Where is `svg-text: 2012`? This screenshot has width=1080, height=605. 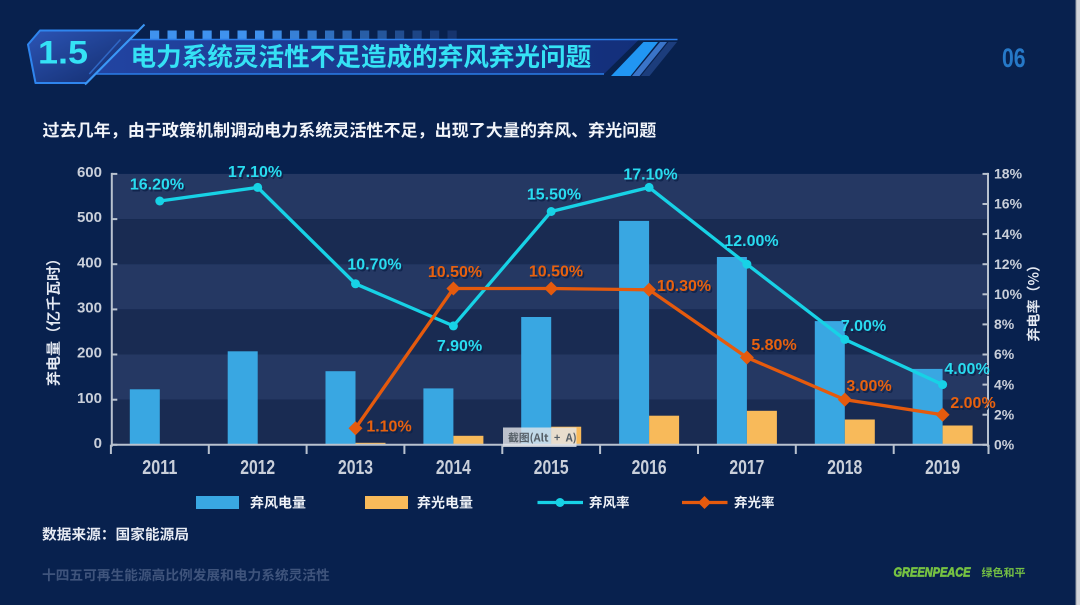
svg-text: 2012 is located at coordinates (257, 468).